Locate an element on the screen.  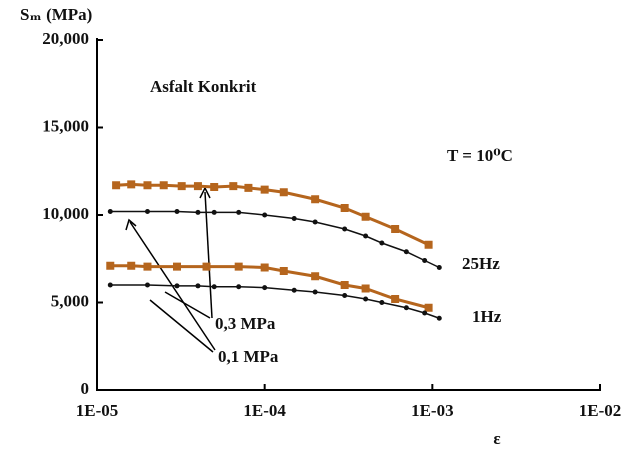
x-tick-label: 1E-02 is located at coordinates (600, 410).